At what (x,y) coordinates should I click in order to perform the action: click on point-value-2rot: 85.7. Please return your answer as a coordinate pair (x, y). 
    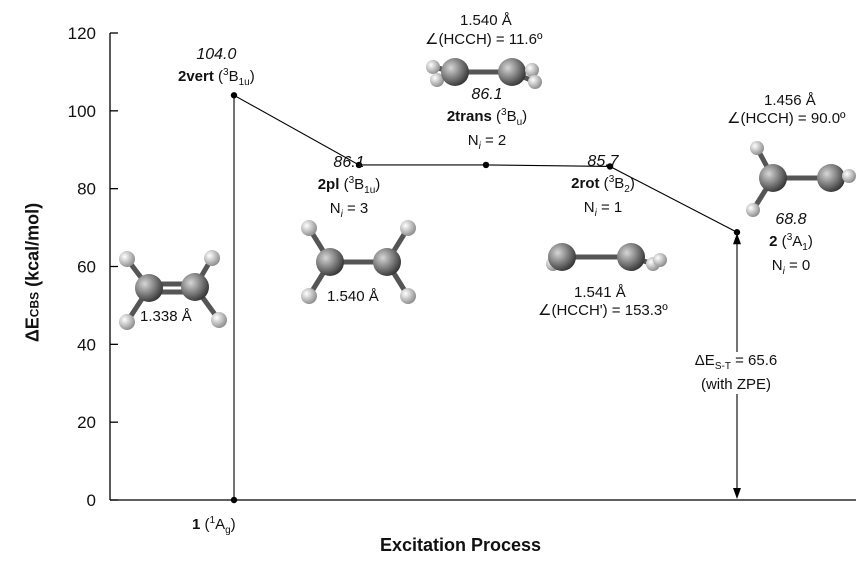
    Looking at the image, I should click on (603, 162).